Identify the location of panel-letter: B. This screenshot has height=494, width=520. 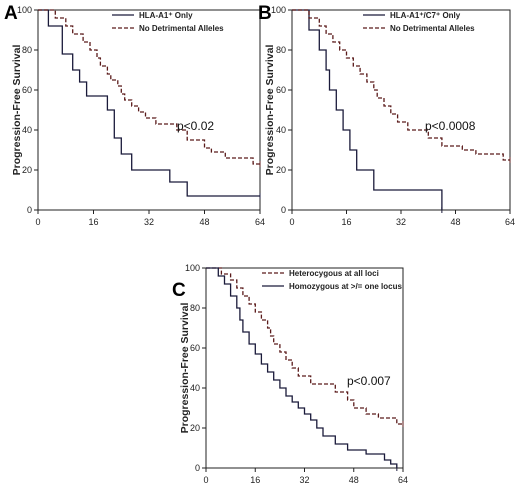
(265, 13).